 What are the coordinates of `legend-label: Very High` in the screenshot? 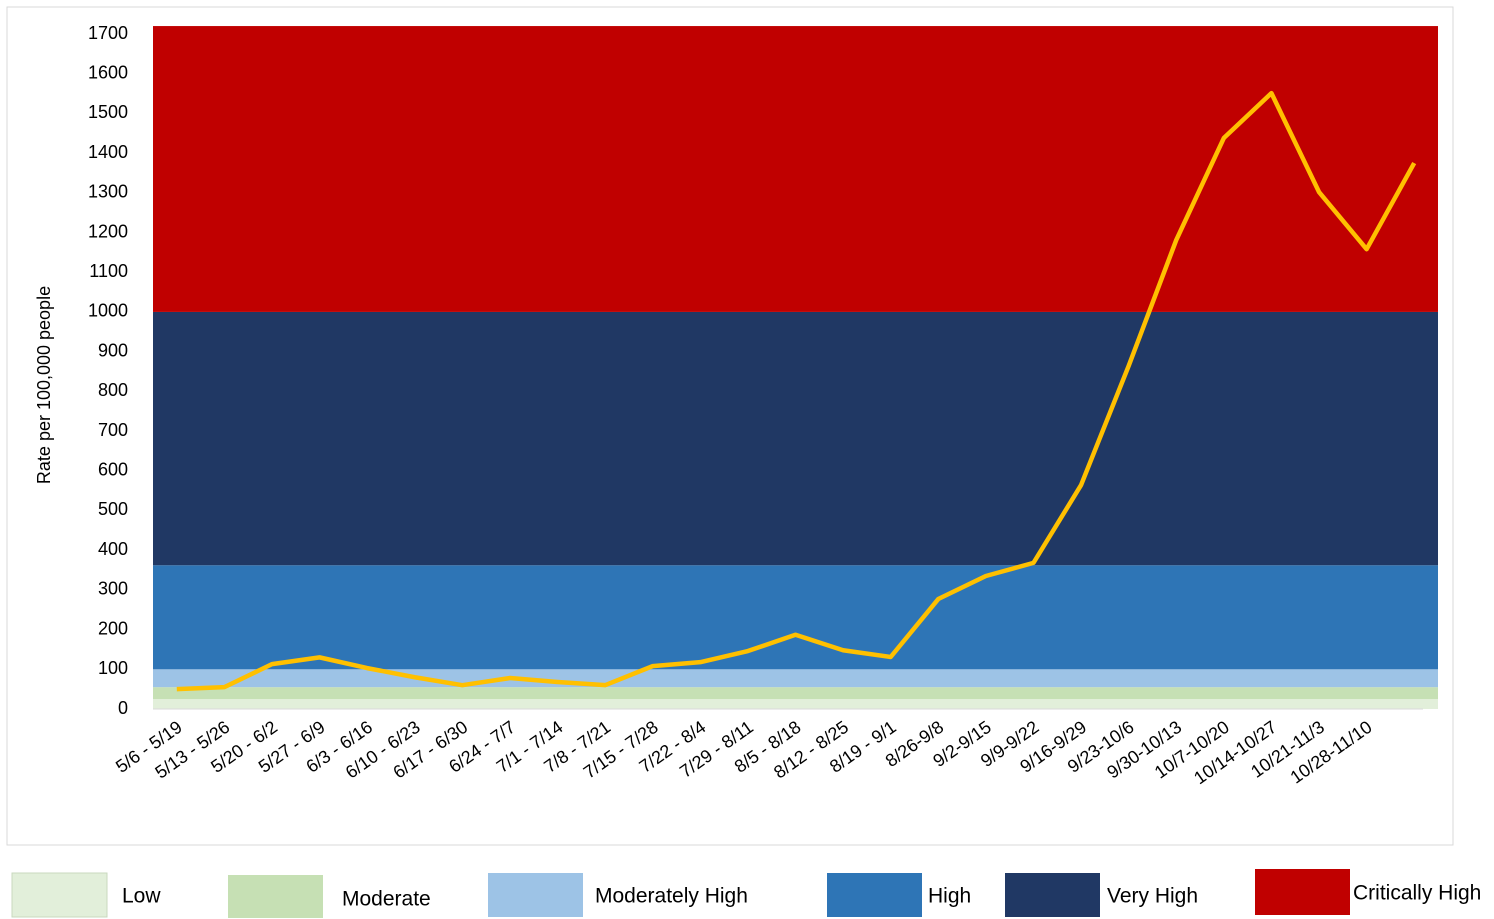 It's located at (1152, 896).